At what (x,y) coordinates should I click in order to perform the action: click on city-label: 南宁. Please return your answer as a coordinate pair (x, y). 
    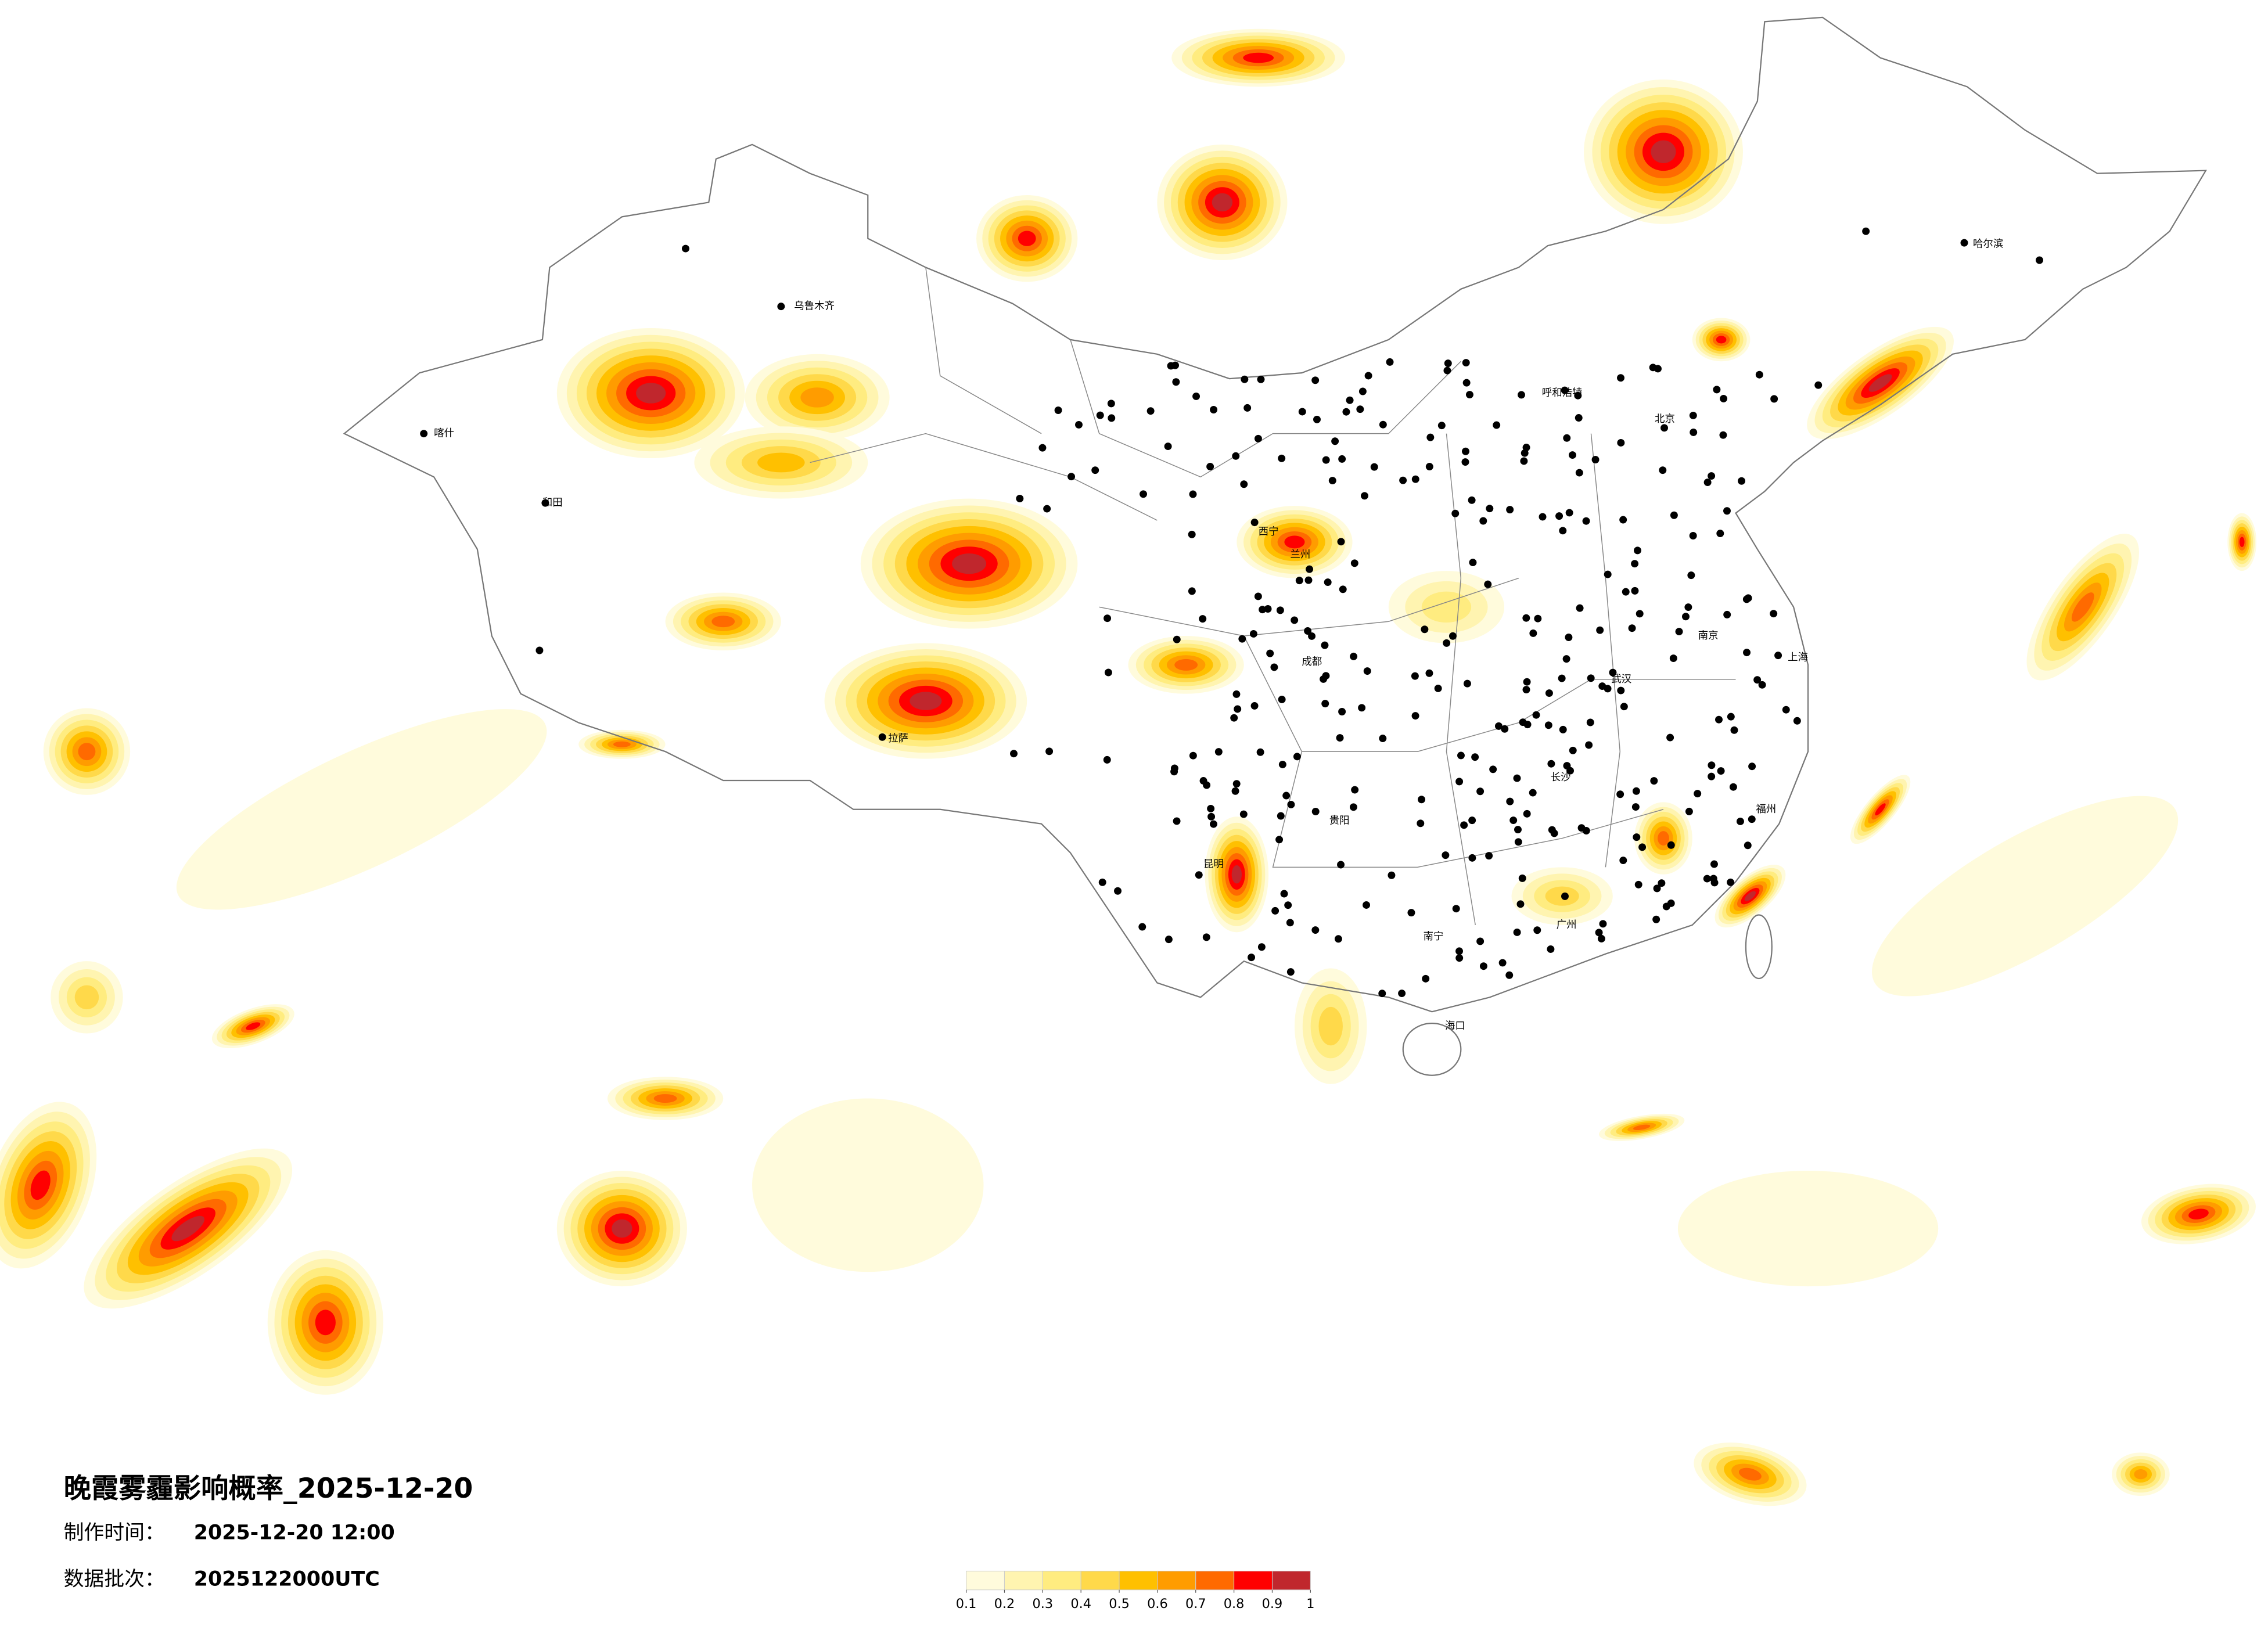
    Looking at the image, I should click on (1434, 936).